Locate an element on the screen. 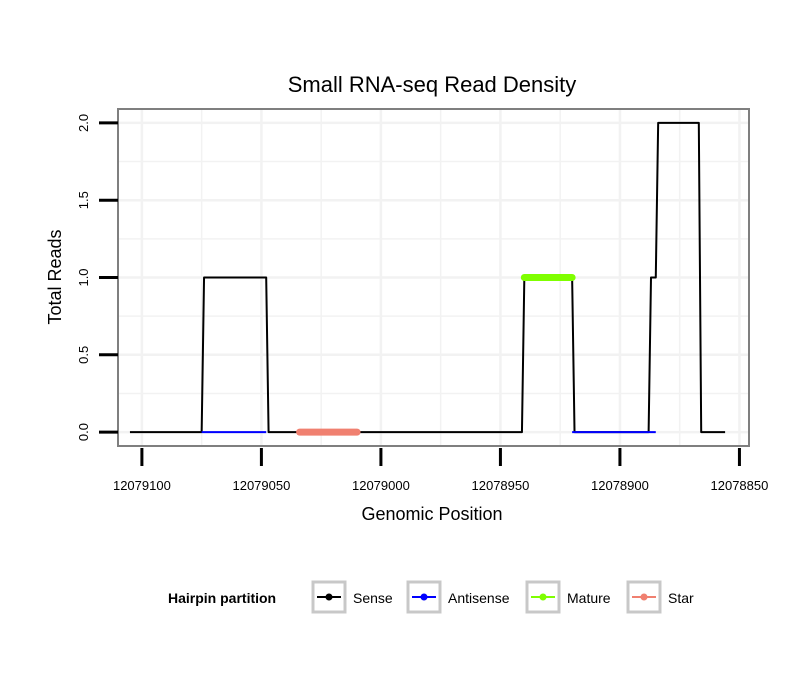 This screenshot has height=690, width=810. legend-label: Star is located at coordinates (681, 598).